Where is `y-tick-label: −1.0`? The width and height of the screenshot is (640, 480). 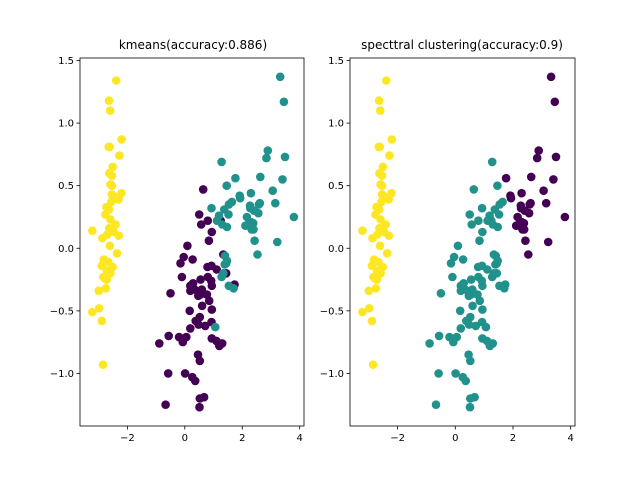
y-tick-label: −1.0 is located at coordinates (62, 374).